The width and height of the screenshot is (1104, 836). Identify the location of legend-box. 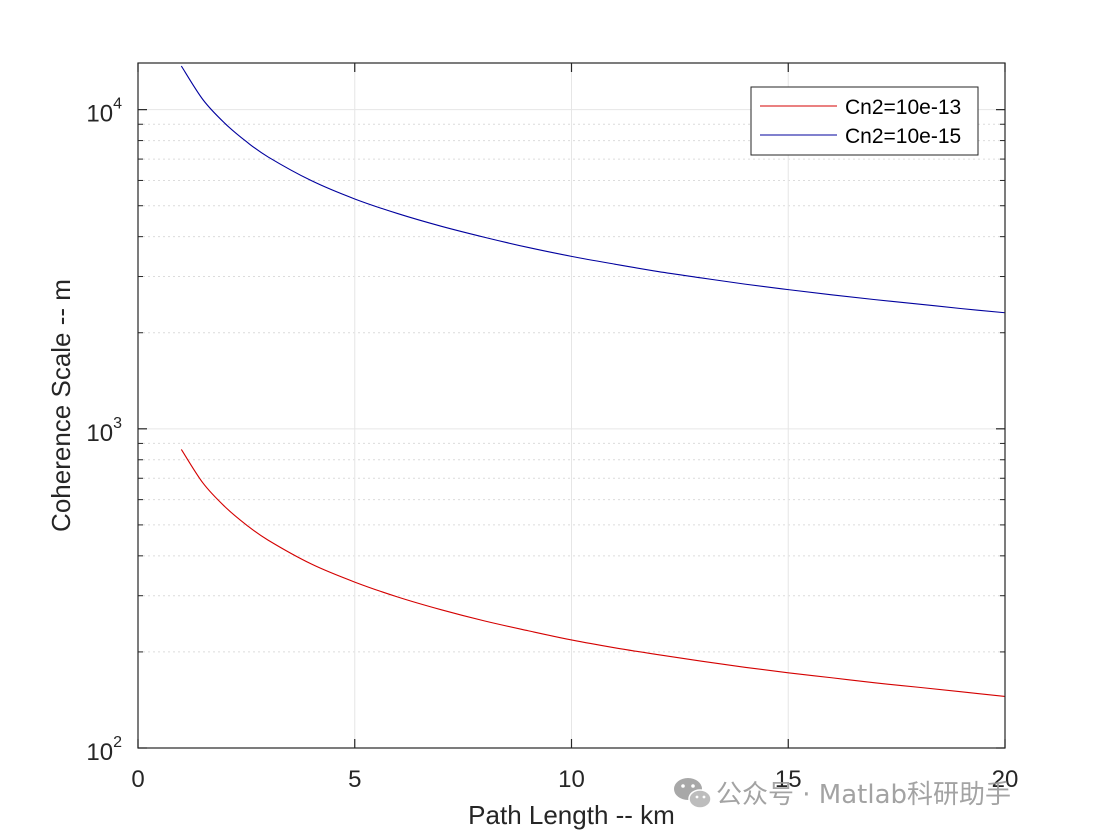
(864, 121).